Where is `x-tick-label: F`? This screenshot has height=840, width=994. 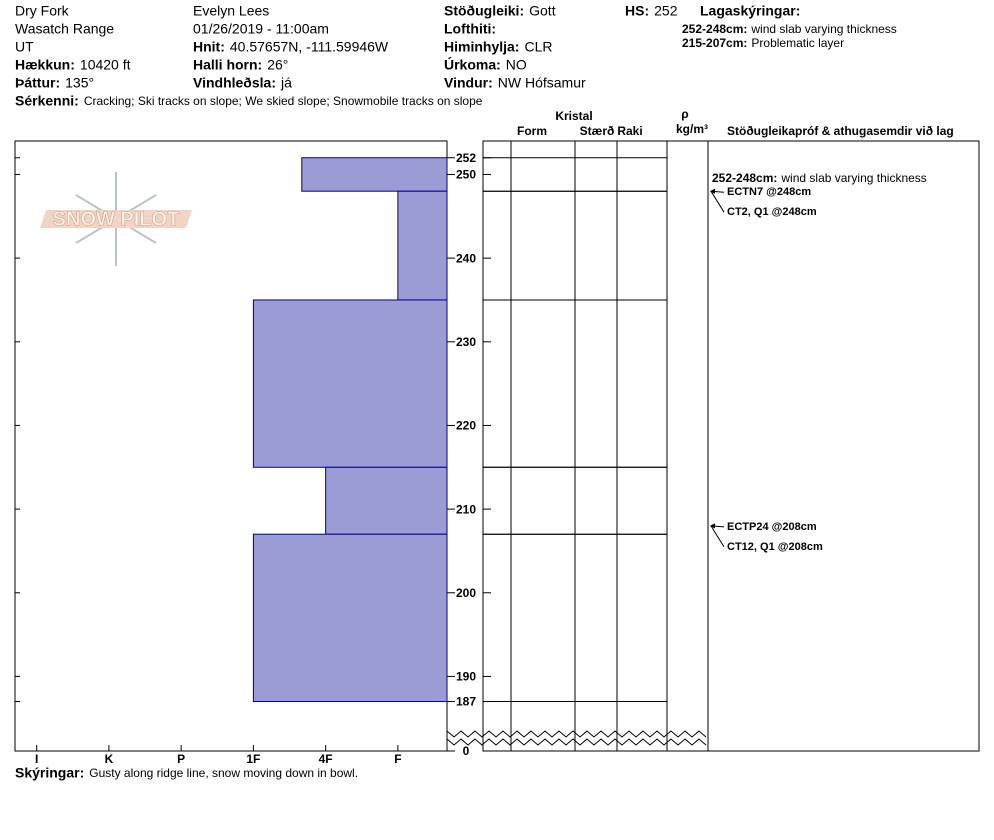 x-tick-label: F is located at coordinates (397, 759).